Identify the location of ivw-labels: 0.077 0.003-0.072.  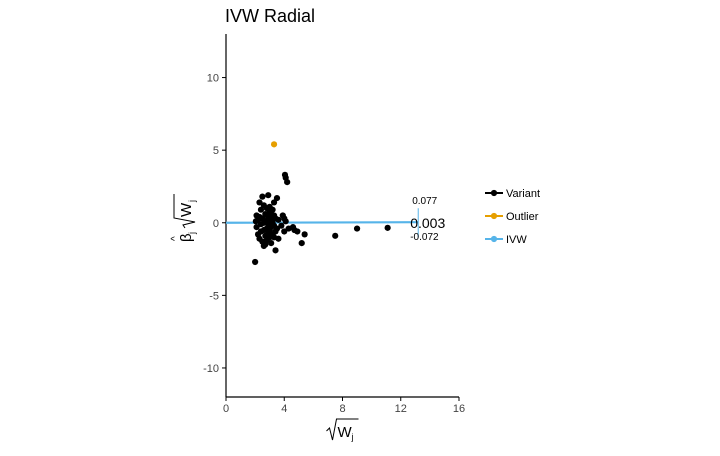
(427, 219).